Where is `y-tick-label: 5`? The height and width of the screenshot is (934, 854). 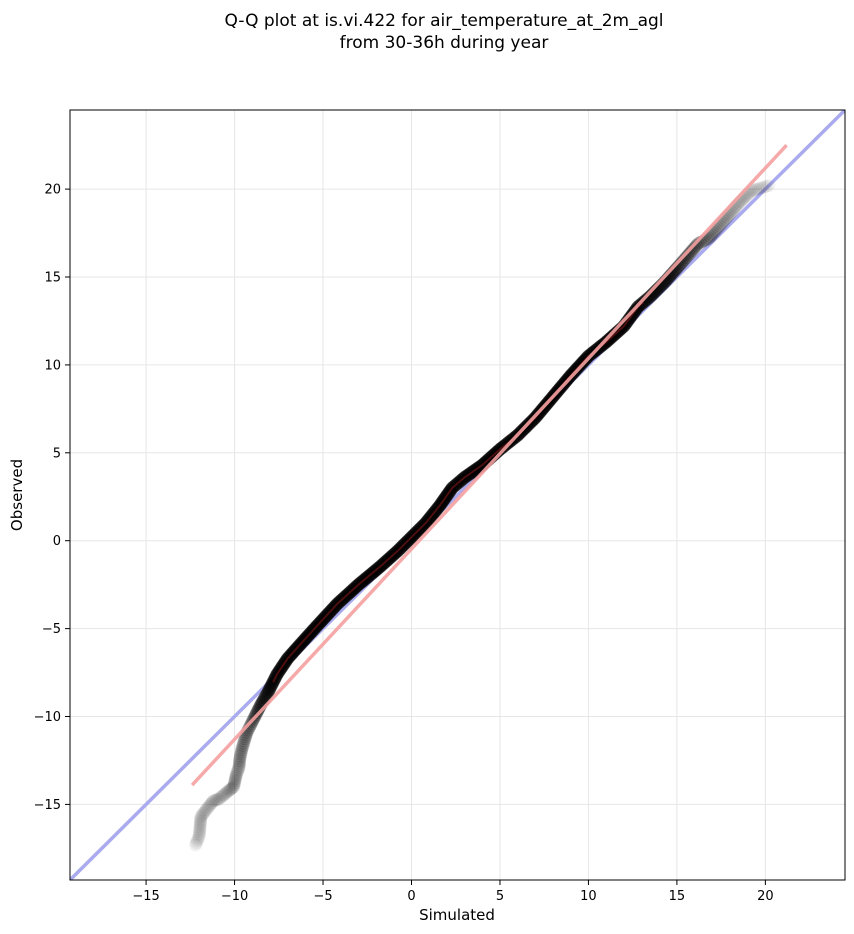
y-tick-label: 5 is located at coordinates (57, 453).